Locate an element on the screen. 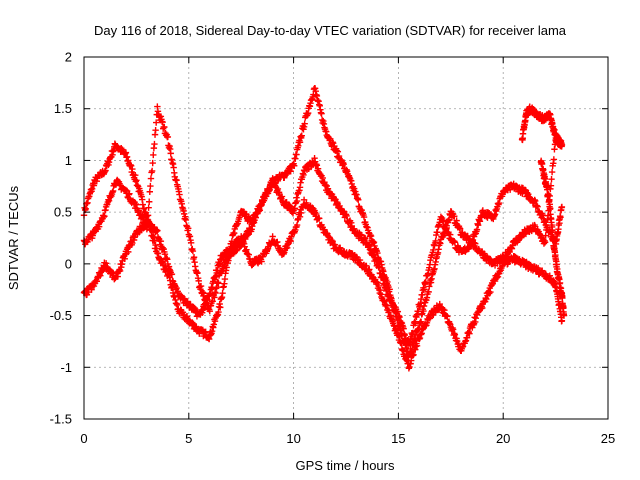 This screenshot has width=640, height=480. x-tick-label: 0 is located at coordinates (83, 438).